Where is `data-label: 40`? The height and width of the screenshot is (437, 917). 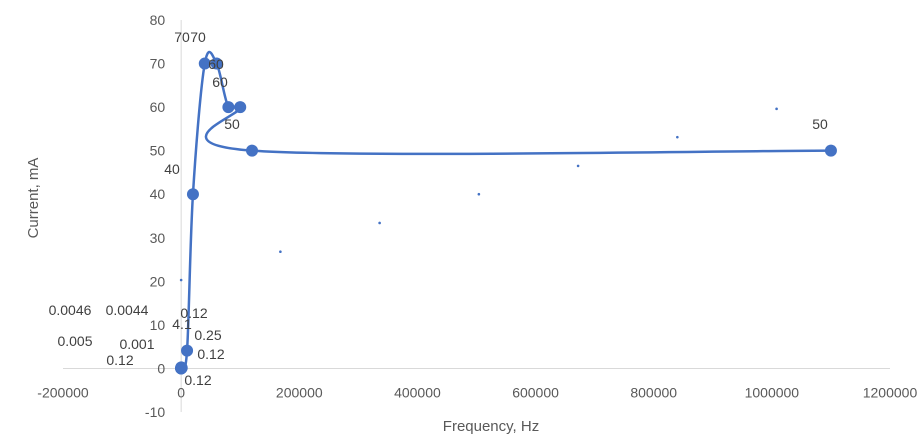
data-label: 40 is located at coordinates (172, 169).